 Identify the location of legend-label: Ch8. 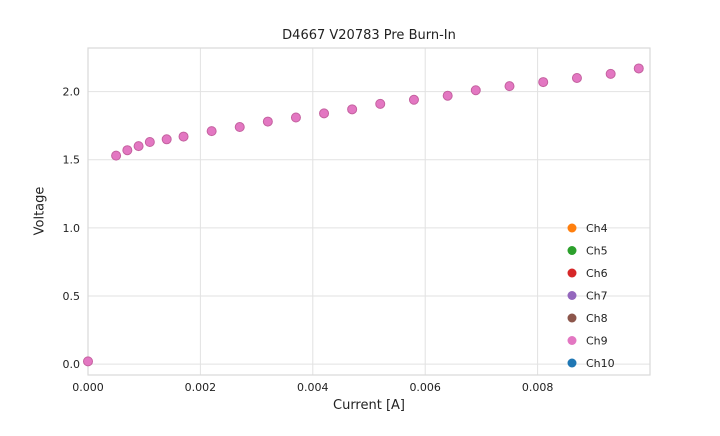
(597, 318).